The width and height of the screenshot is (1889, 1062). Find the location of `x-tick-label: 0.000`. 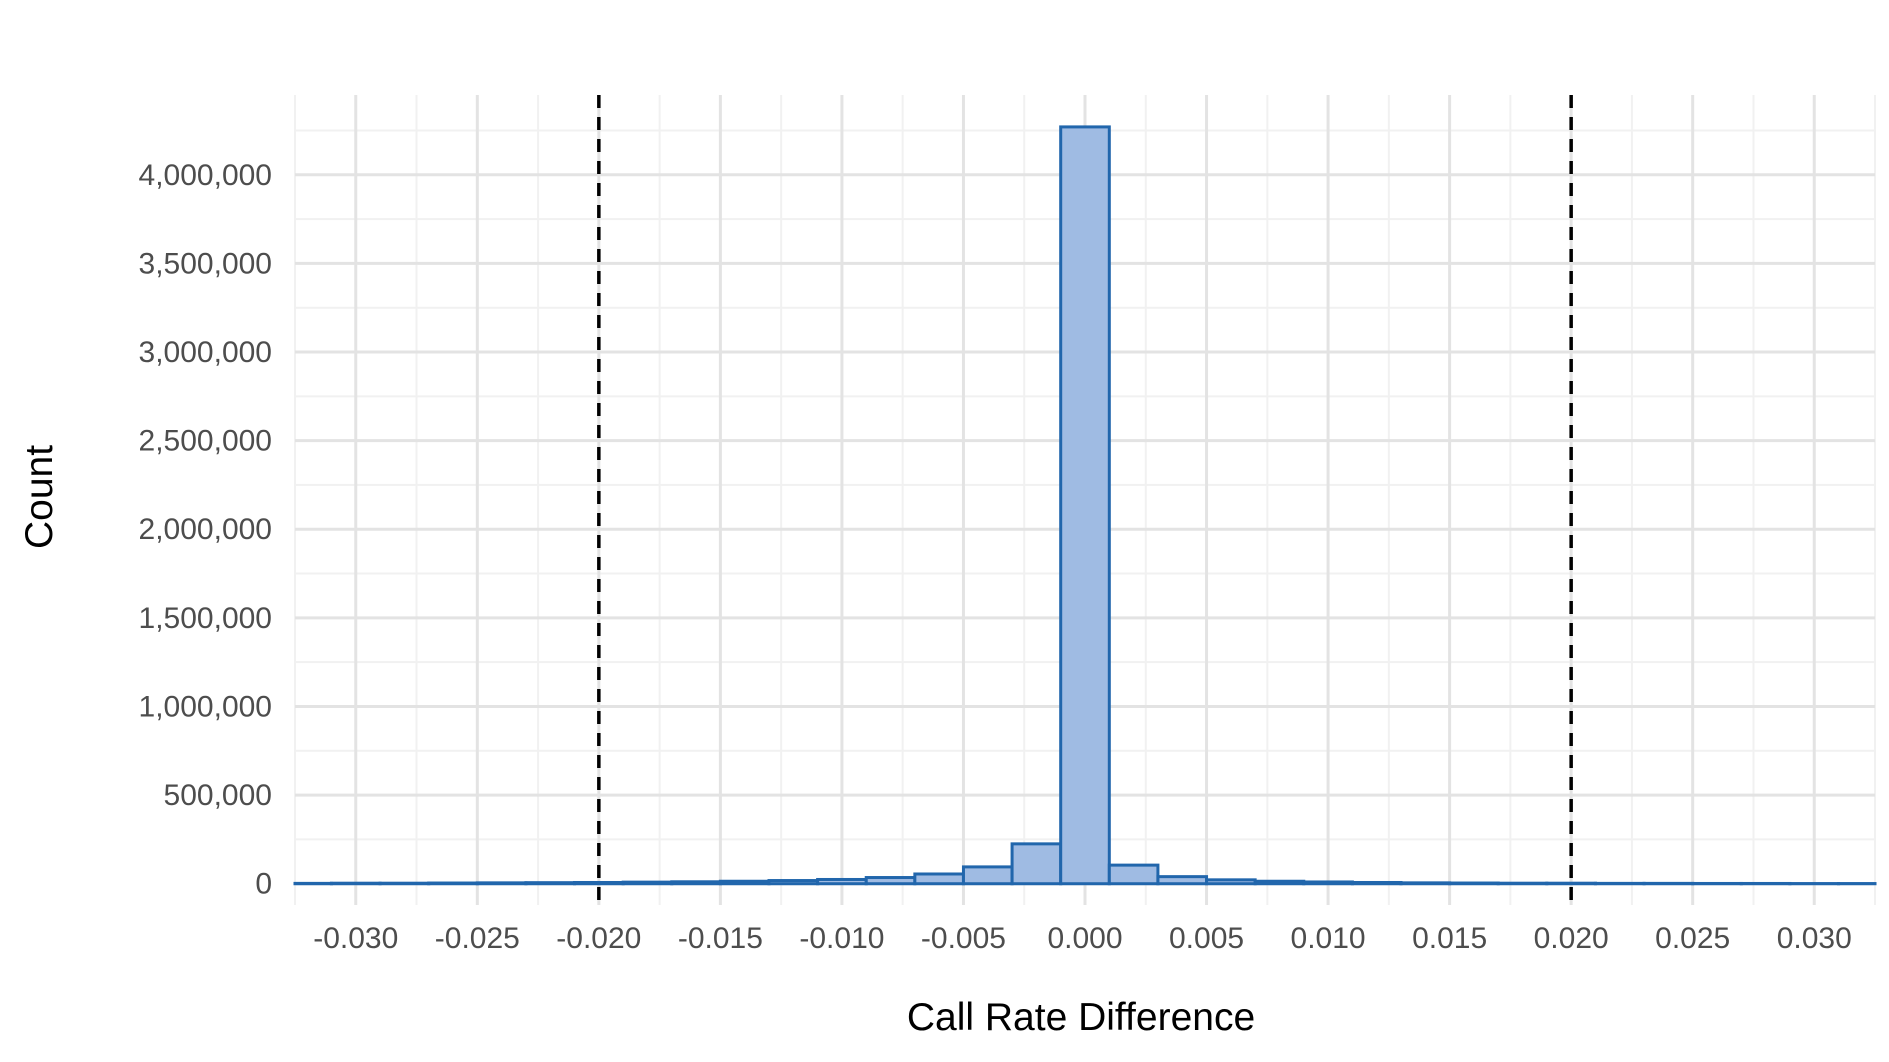

x-tick-label: 0.000 is located at coordinates (1084, 938).